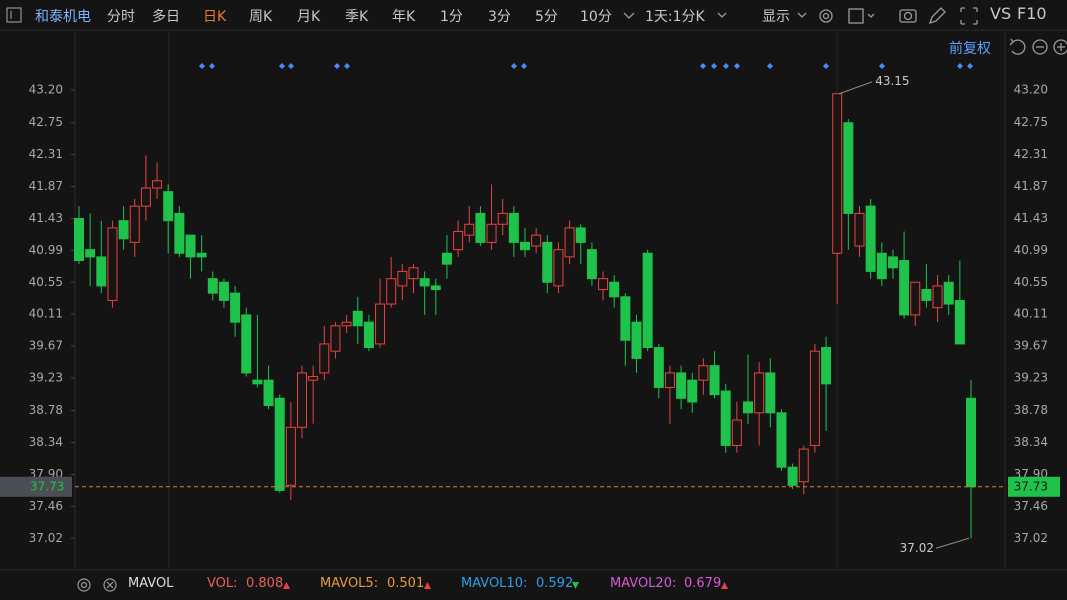 The image size is (1067, 600). What do you see at coordinates (1031, 282) in the screenshot?
I see `y-tick-label-right: 40.55` at bounding box center [1031, 282].